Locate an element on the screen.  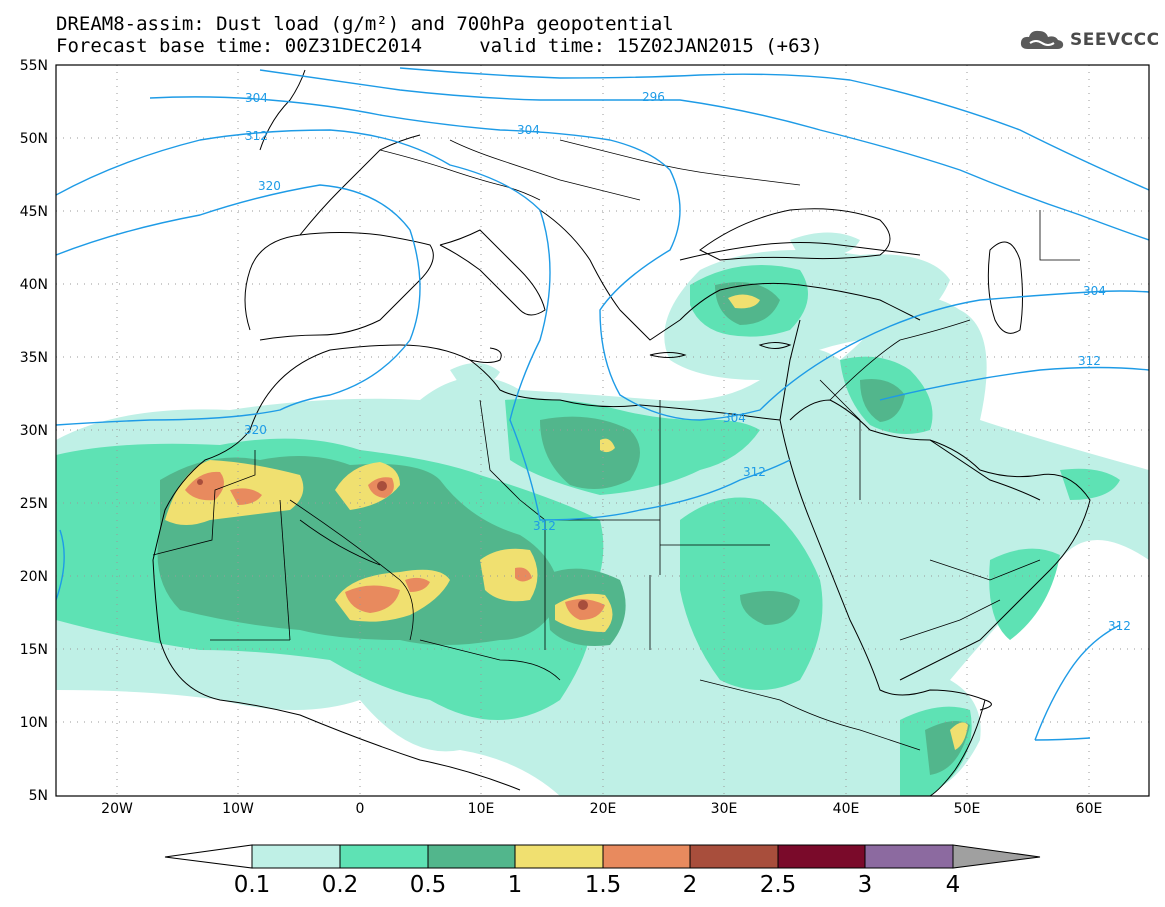
lat-label: 20N is located at coordinates (34, 577).